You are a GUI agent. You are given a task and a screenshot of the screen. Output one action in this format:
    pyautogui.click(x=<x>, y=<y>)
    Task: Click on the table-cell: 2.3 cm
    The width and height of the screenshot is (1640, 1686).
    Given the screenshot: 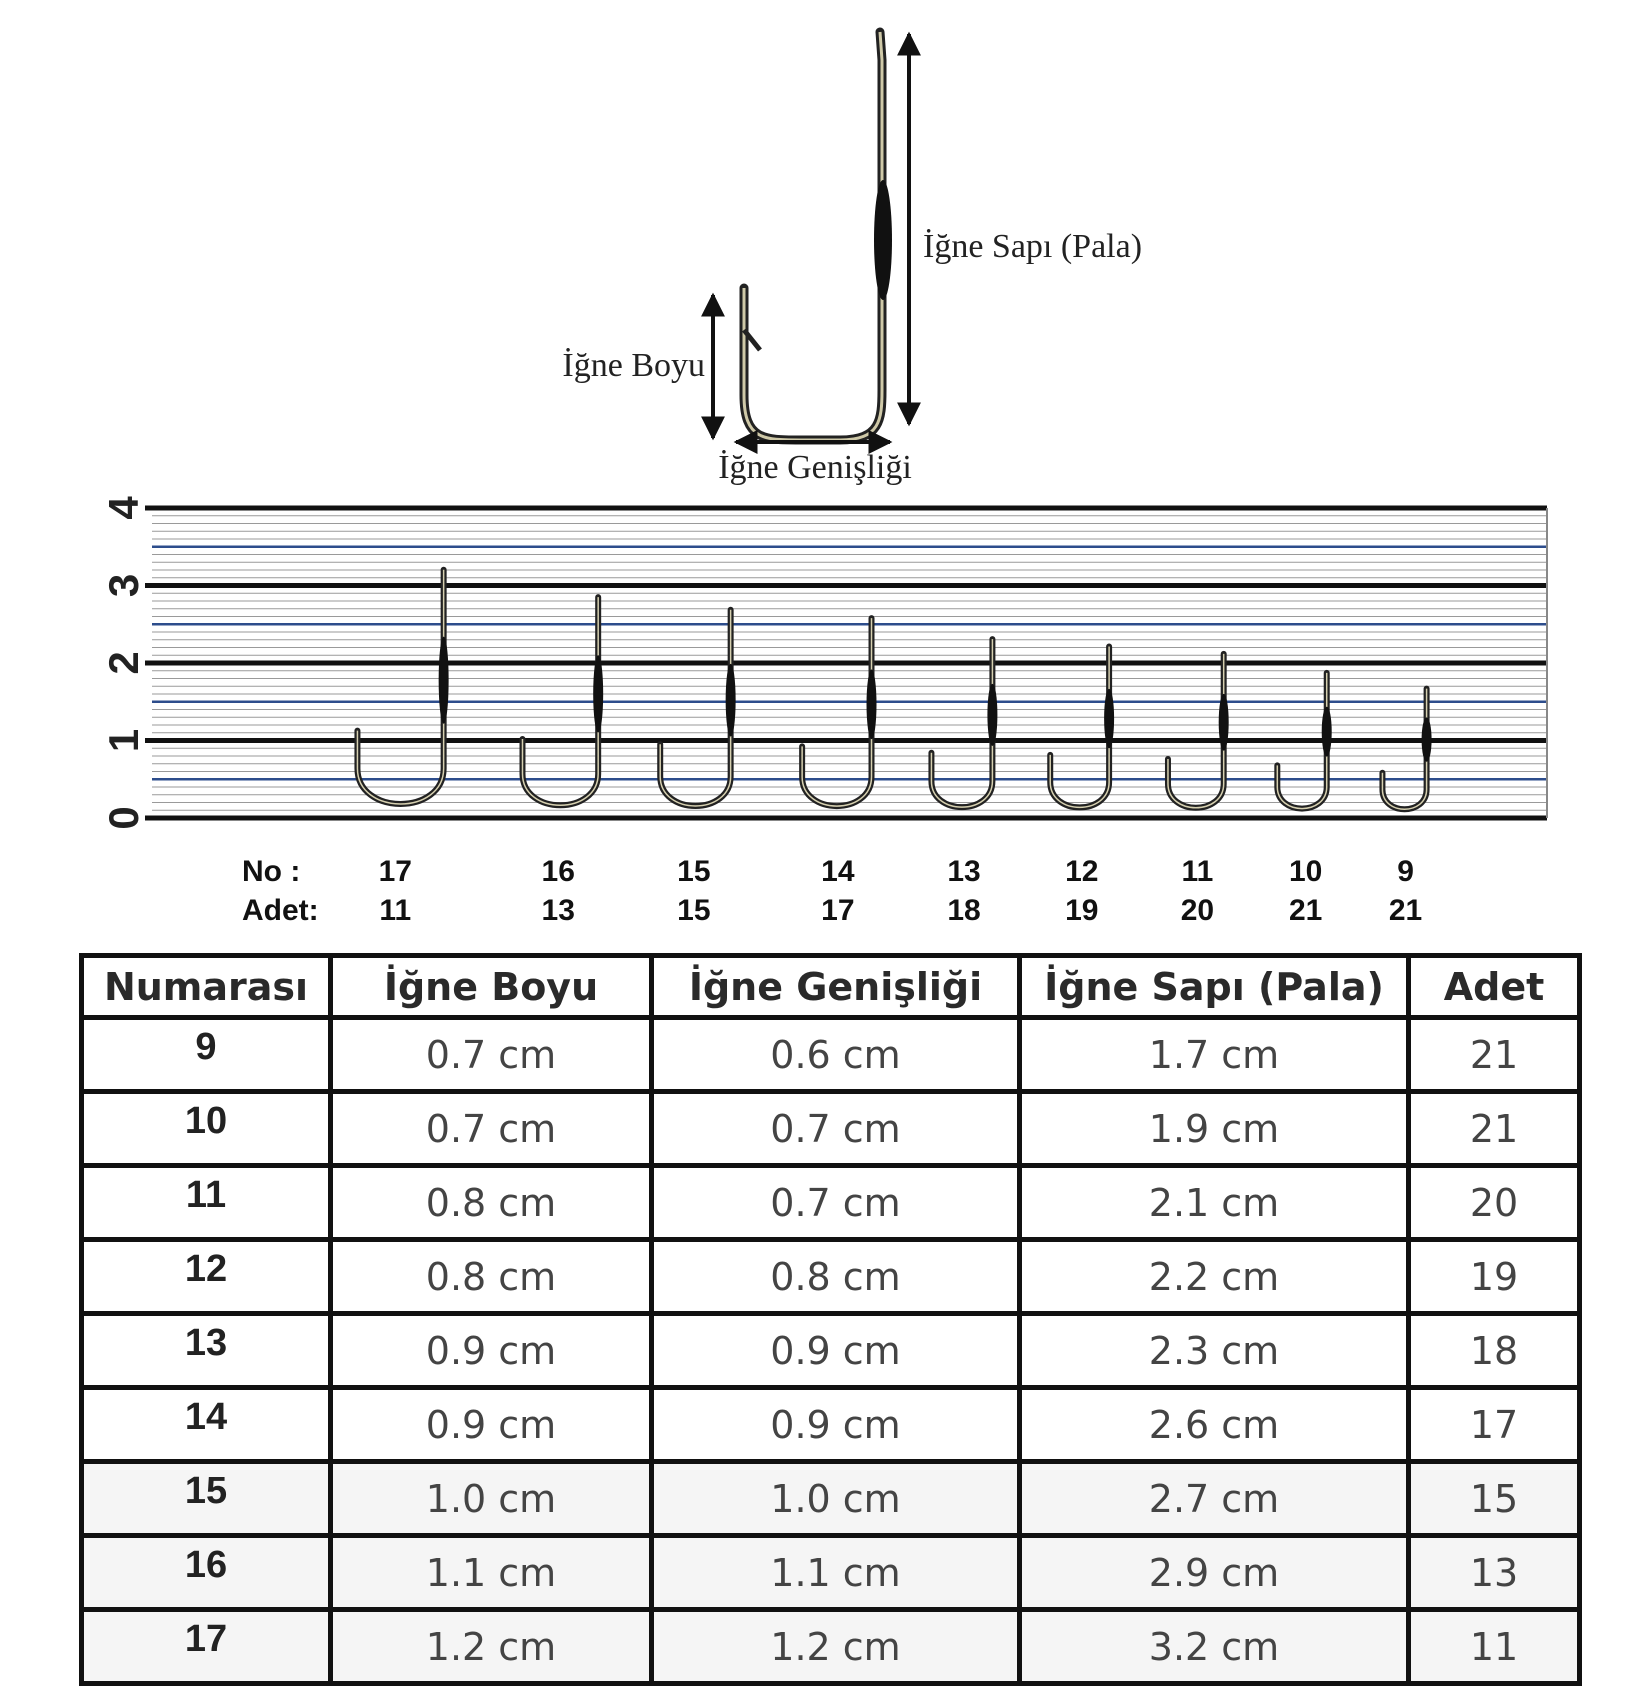 What is the action you would take?
    pyautogui.click(x=1214, y=1350)
    